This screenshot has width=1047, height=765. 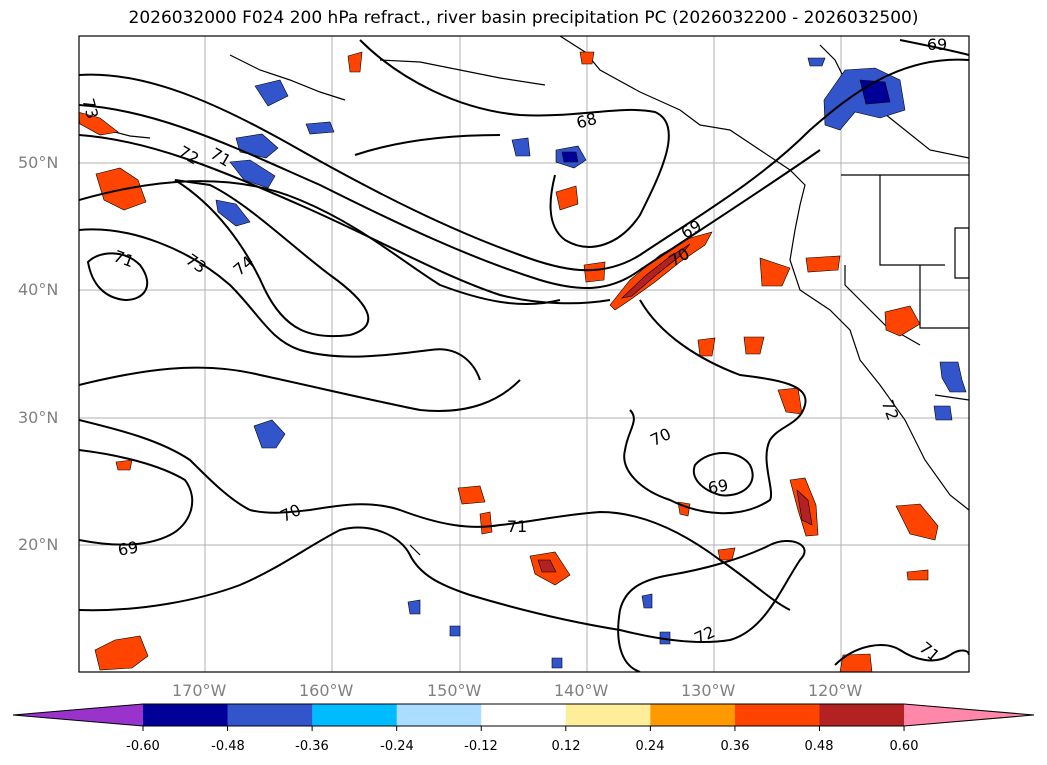 I want to click on colorbar-tick-label: 0.60, so click(x=904, y=746).